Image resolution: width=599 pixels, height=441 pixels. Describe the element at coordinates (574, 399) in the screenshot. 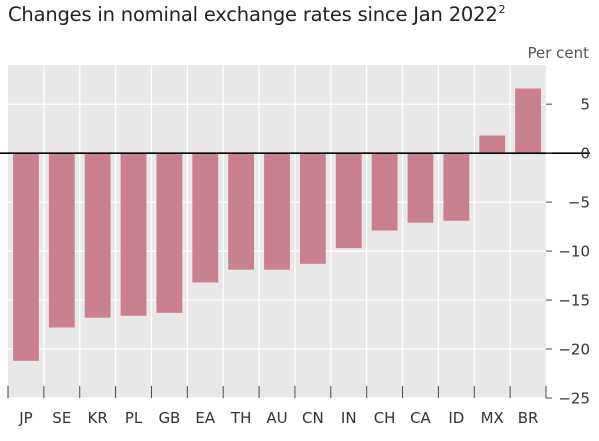

I see `y-tick-label: −25` at that location.